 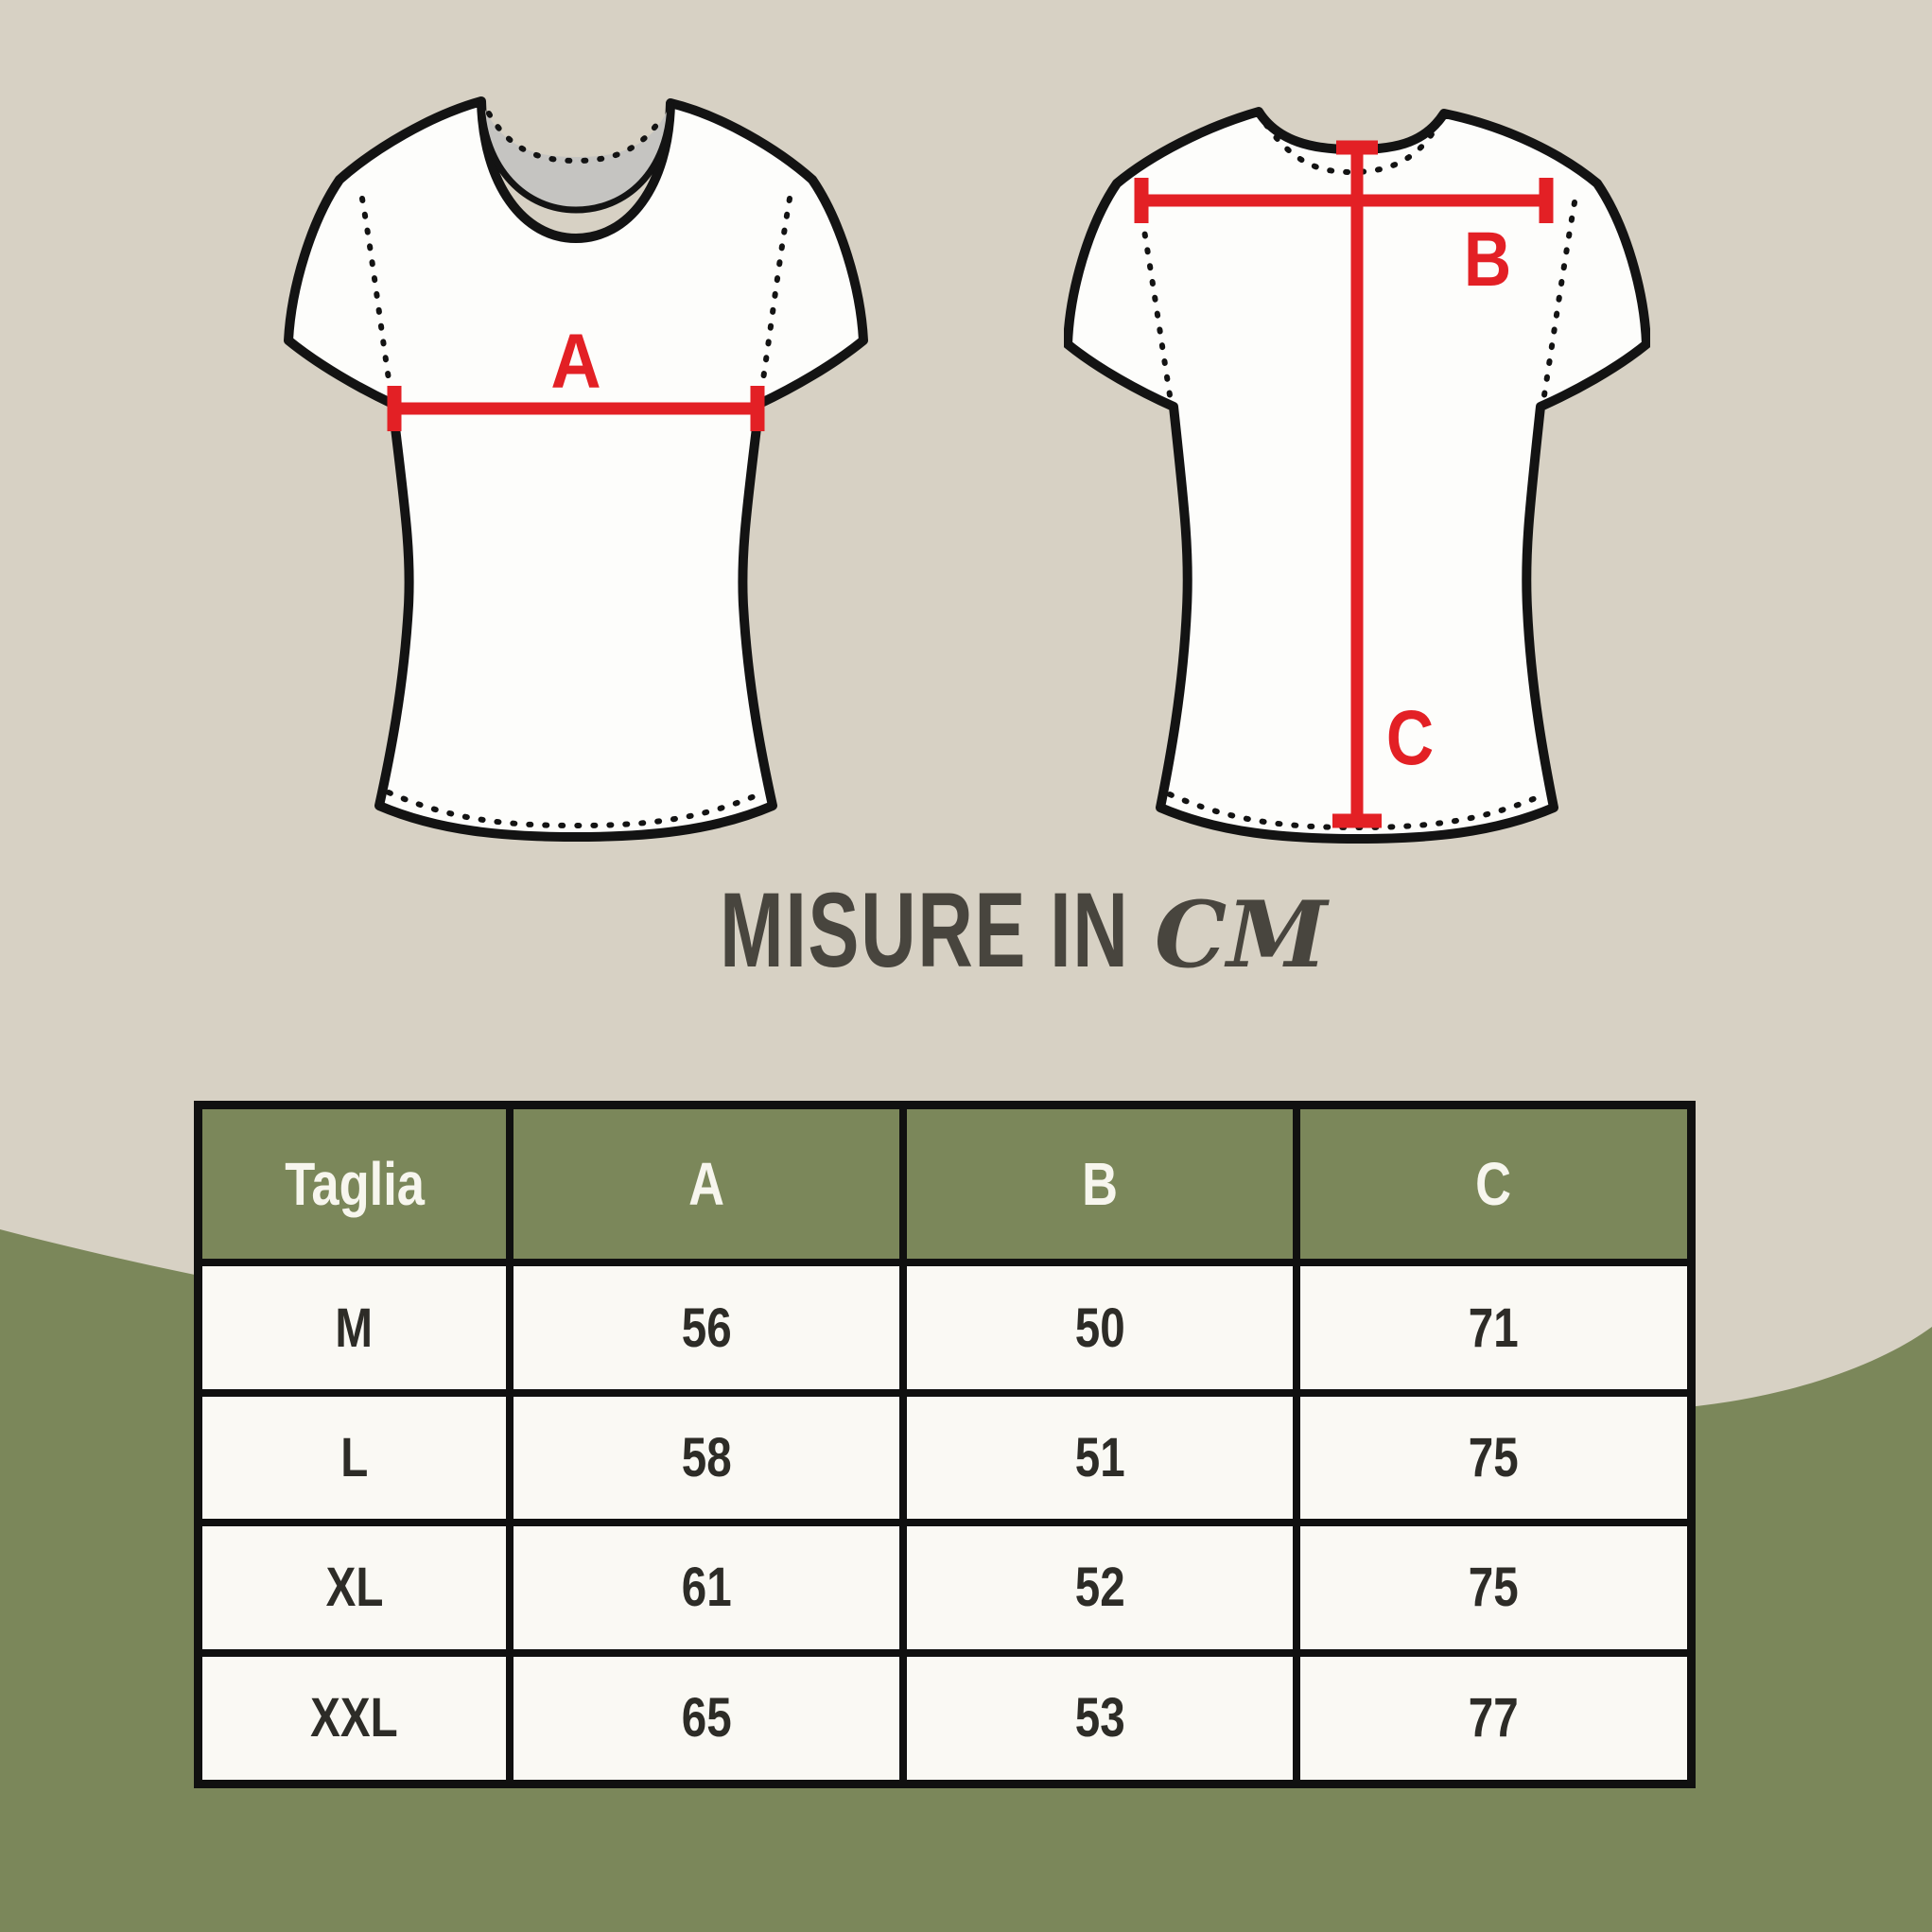 I want to click on header-label: B, so click(x=1100, y=1184).